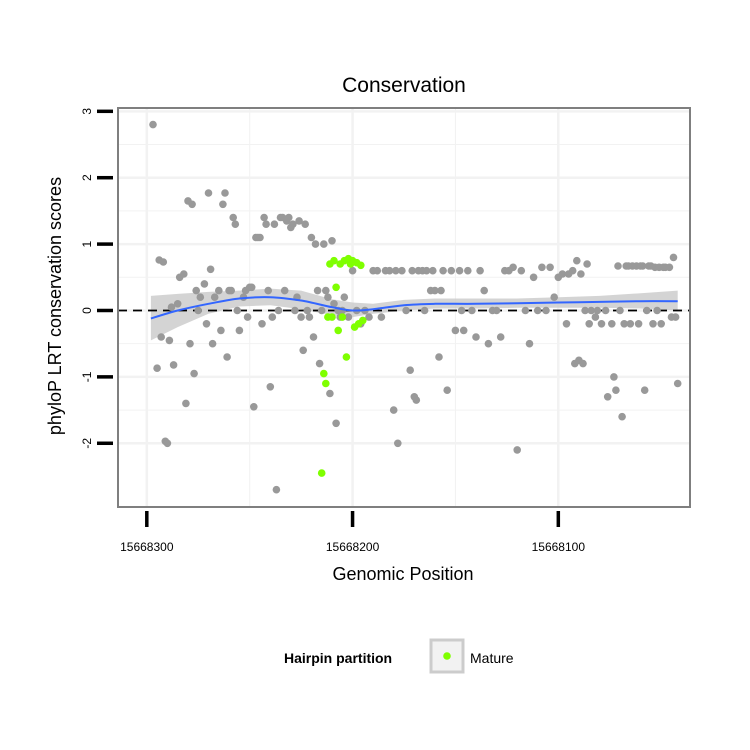  What do you see at coordinates (399, 656) in the screenshot?
I see `legend: Hairpin partition Mature` at bounding box center [399, 656].